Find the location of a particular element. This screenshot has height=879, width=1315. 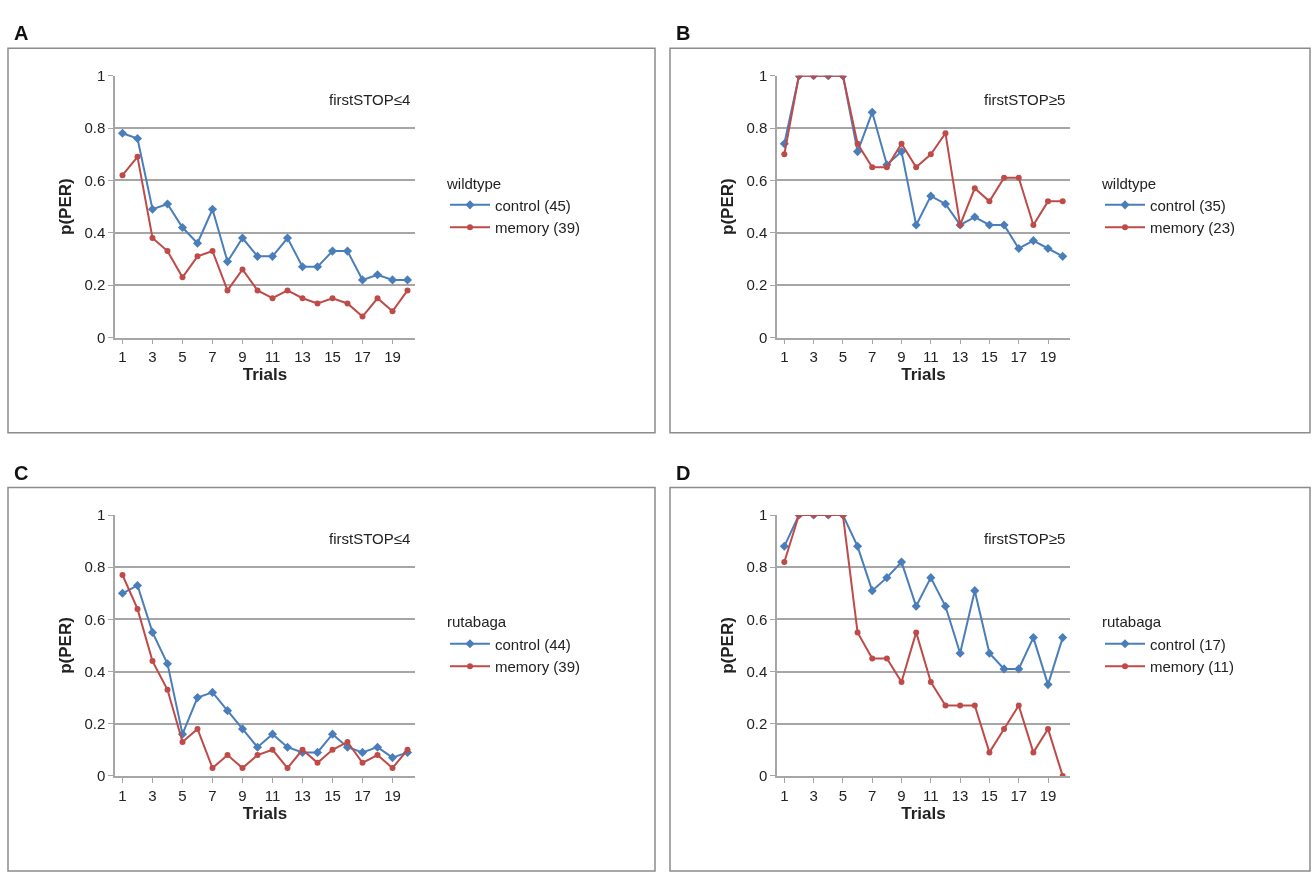

chart-title: B is located at coordinates (683, 33).